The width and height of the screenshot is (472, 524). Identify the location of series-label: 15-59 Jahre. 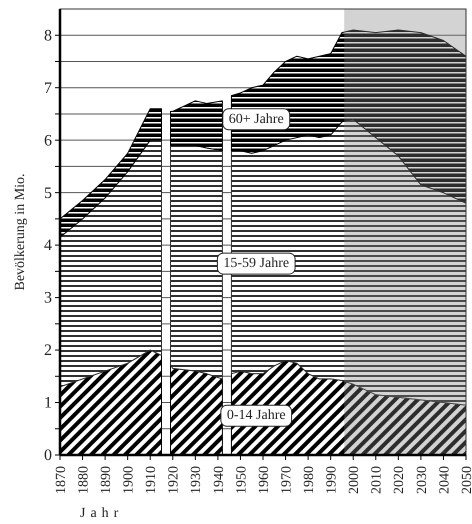
(256, 264).